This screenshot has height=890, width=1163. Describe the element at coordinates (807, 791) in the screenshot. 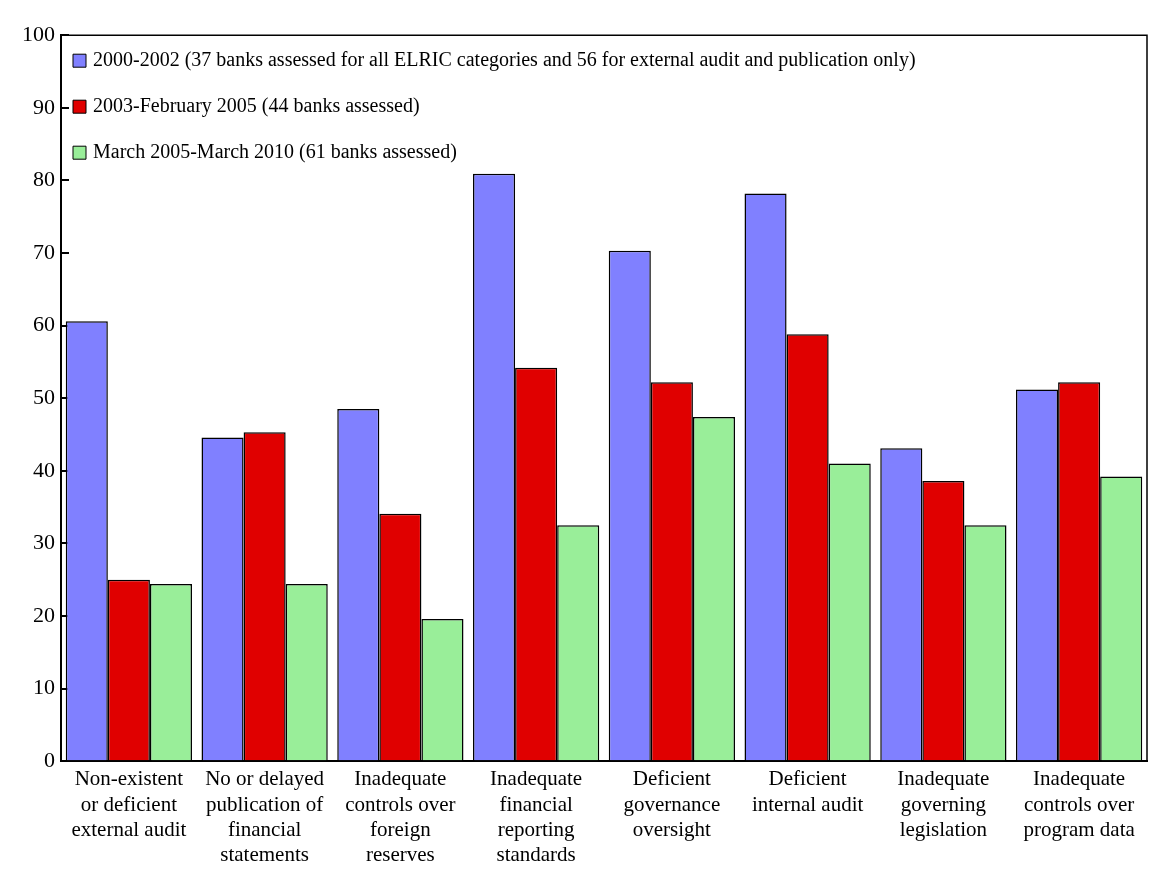

I see `x-tick-label: Deficient internal audit` at that location.